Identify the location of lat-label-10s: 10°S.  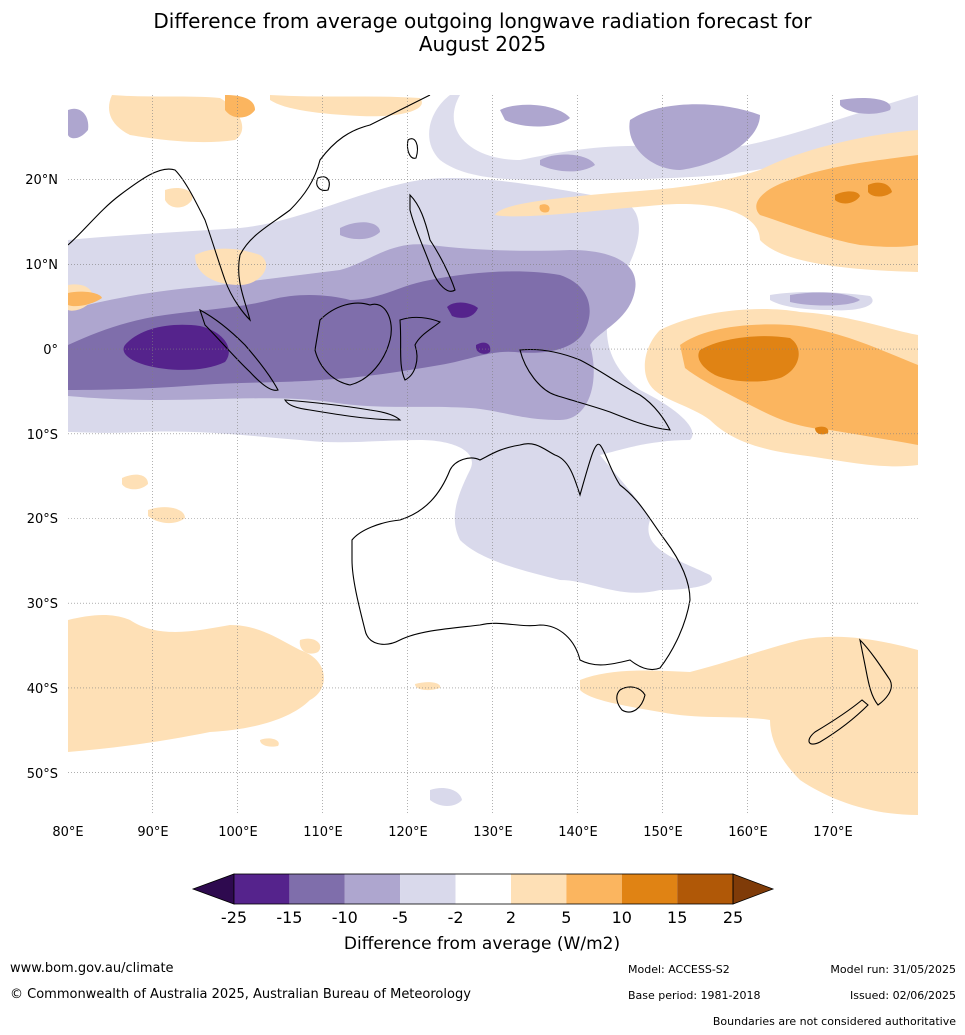
(42, 435).